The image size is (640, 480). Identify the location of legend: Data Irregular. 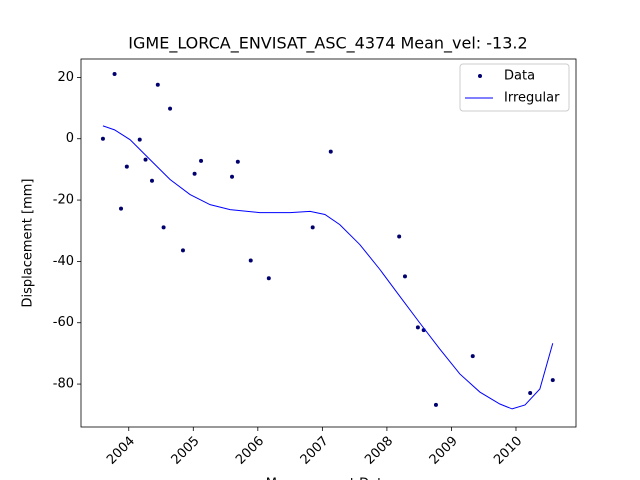
(514, 87).